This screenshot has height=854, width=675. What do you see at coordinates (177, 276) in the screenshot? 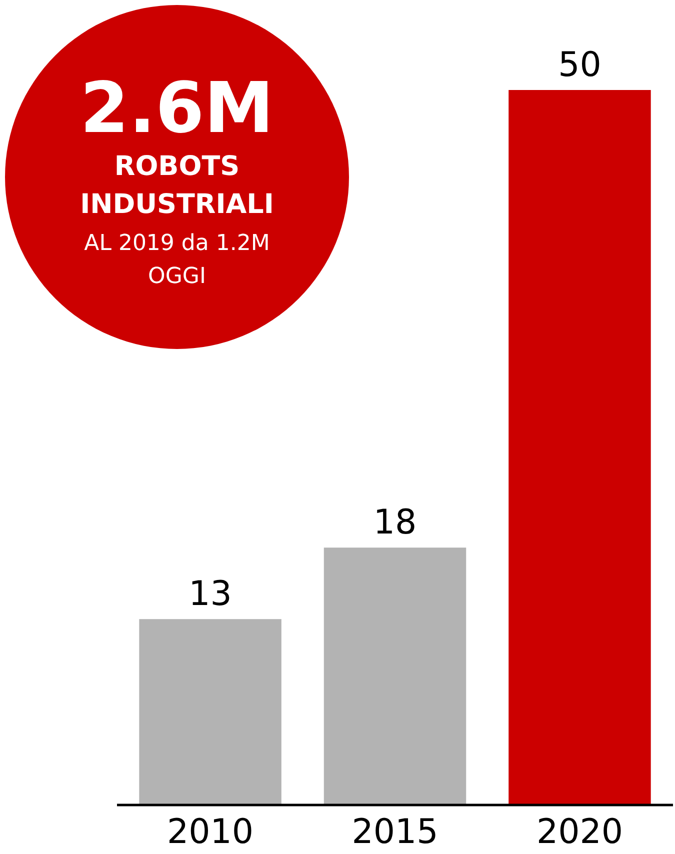
I see `annotation: OGGI` at bounding box center [177, 276].